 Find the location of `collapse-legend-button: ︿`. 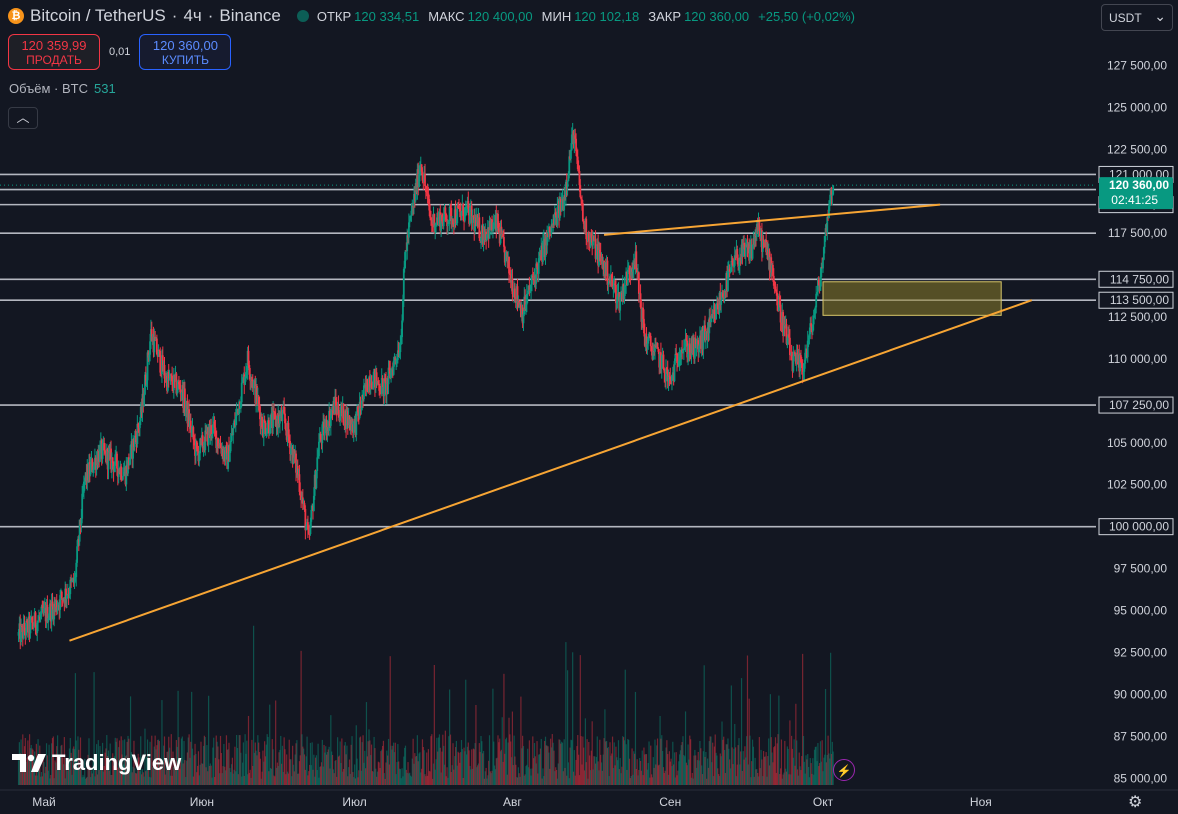

collapse-legend-button: ︿ is located at coordinates (23, 118).